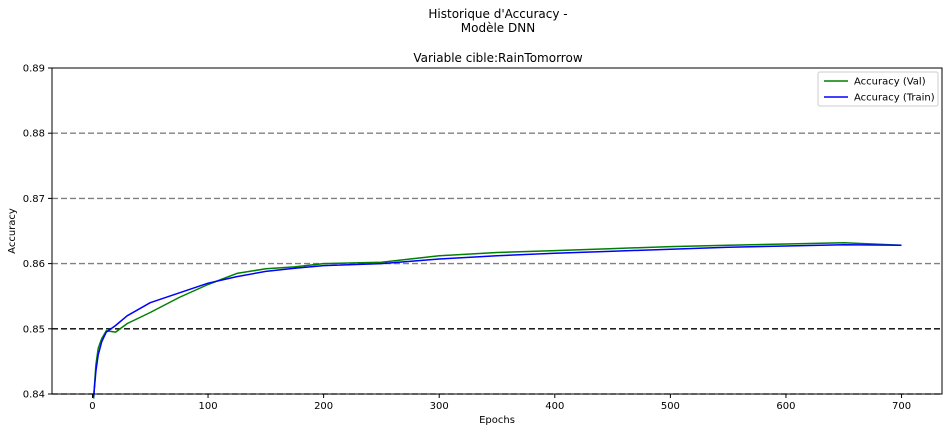 Image resolution: width=950 pixels, height=436 pixels. Describe the element at coordinates (34, 395) in the screenshot. I see `y-tick-label: 0.84` at that location.